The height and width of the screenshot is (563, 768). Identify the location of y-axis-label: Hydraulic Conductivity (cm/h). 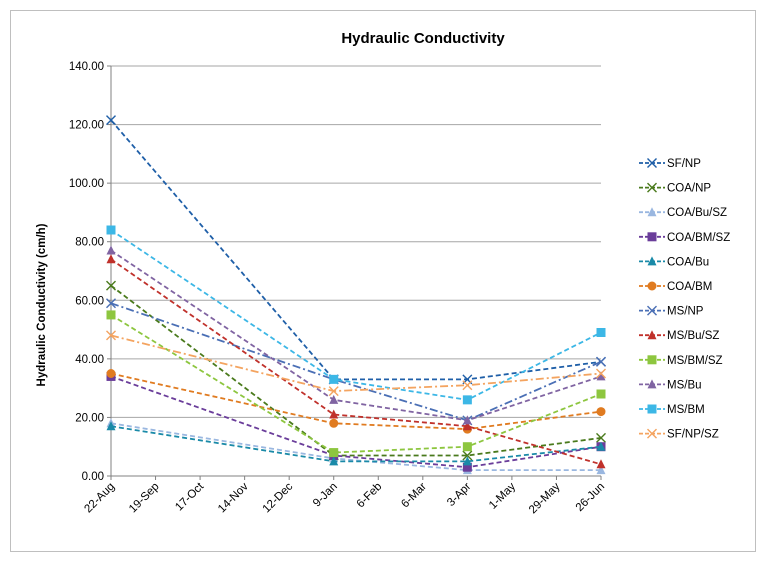
(42, 304).